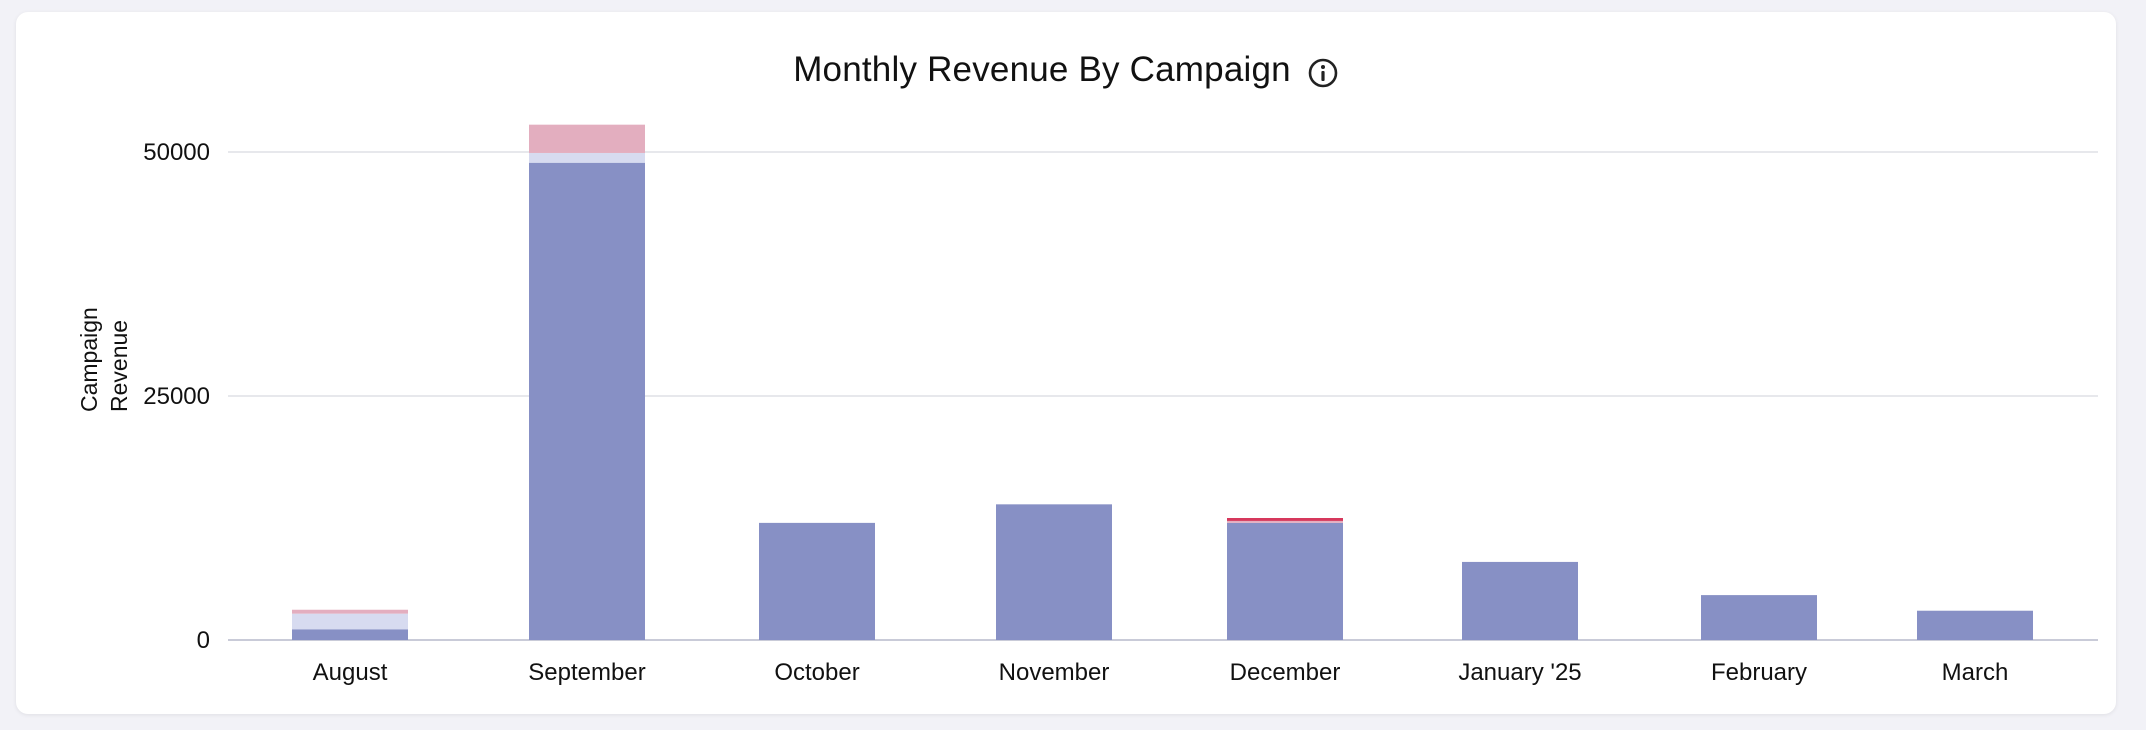  I want to click on chart-title: Monthly Revenue By Campaign, so click(1042, 69).